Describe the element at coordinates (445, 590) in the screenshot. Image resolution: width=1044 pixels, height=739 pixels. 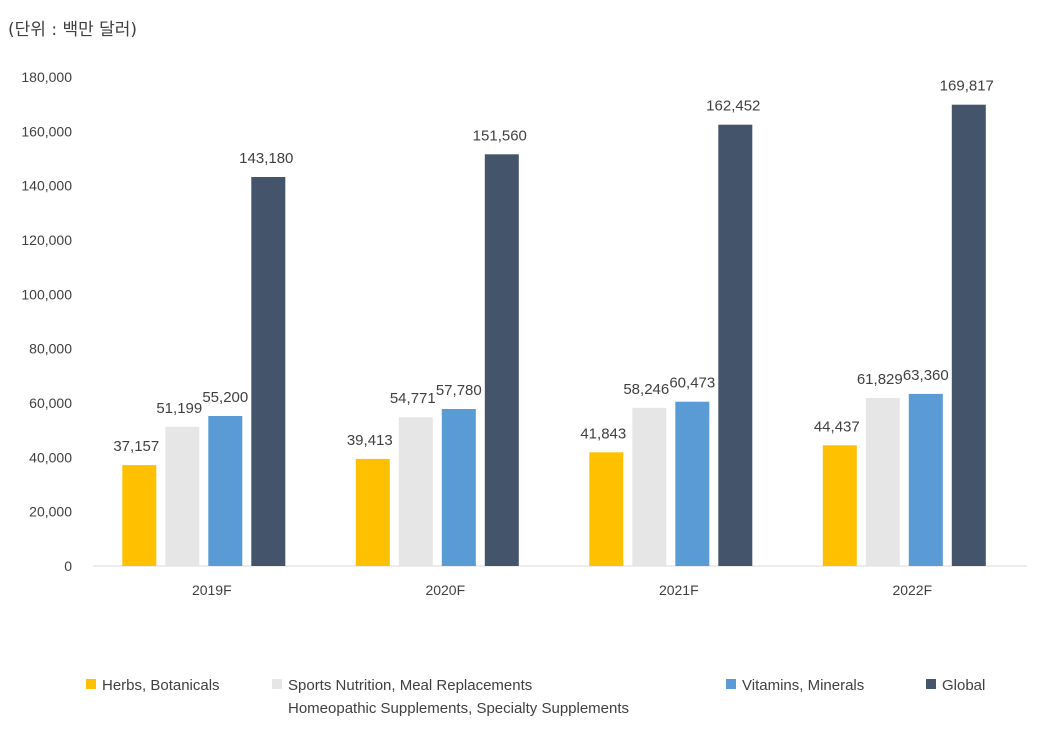
I see `x-tick-label: 2020F` at that location.